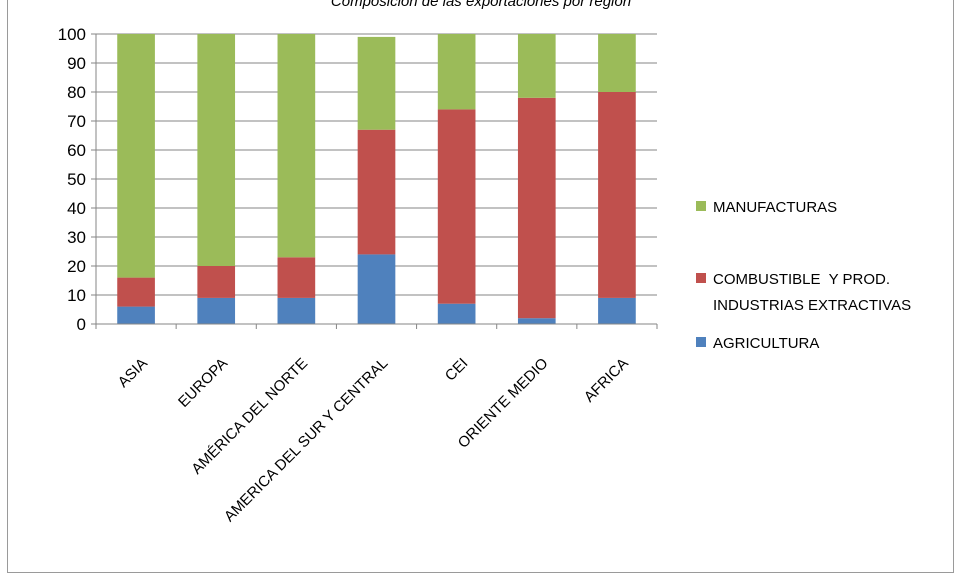 This screenshot has width=956, height=575. I want to click on y-tick-label: 0, so click(81, 324).